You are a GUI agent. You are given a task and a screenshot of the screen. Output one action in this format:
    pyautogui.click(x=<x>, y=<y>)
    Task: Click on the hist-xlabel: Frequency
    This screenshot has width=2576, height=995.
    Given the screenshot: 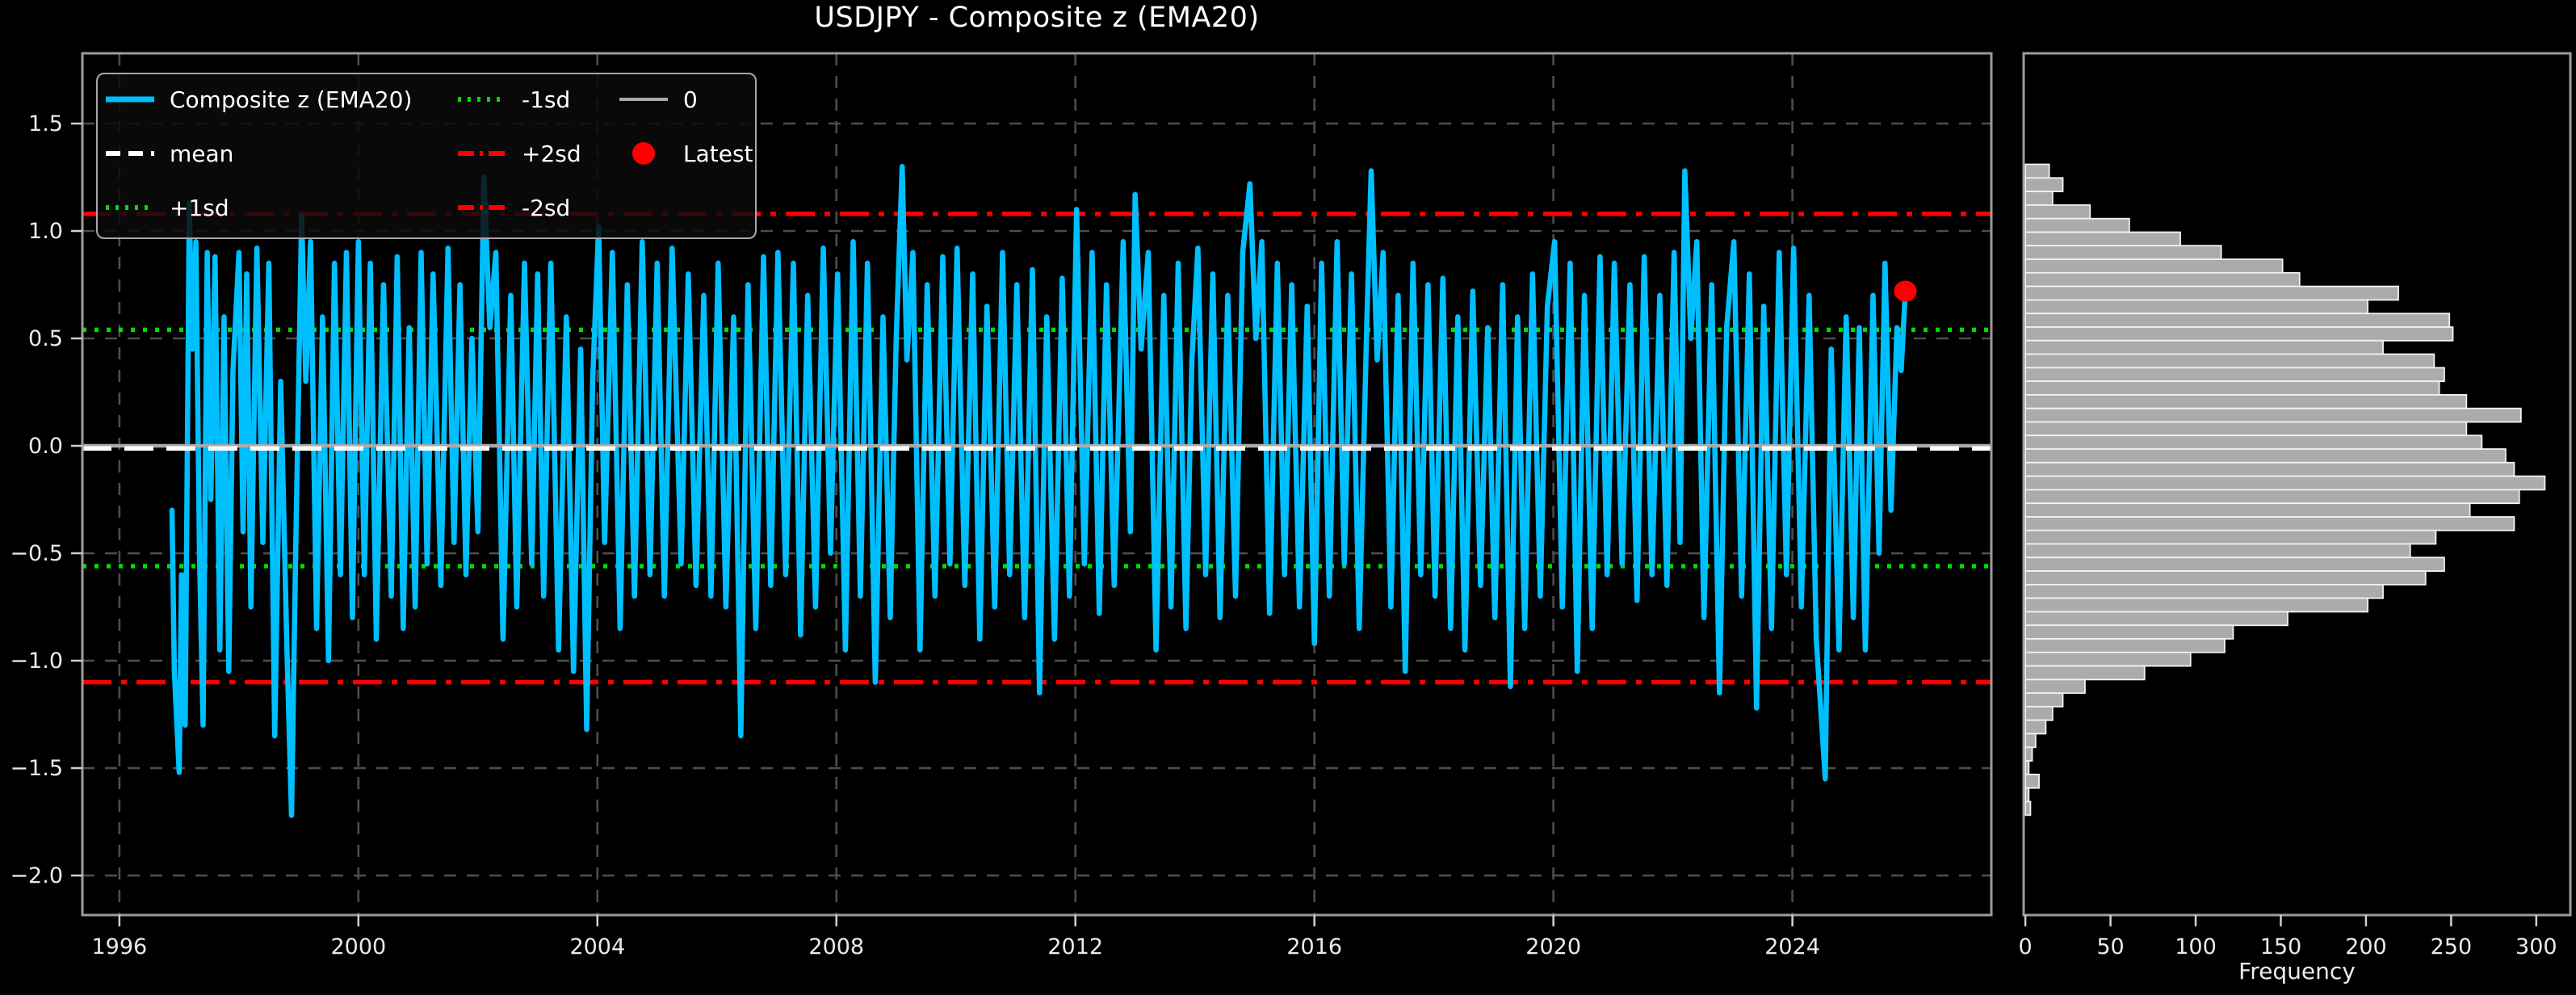 What is the action you would take?
    pyautogui.click(x=2297, y=971)
    